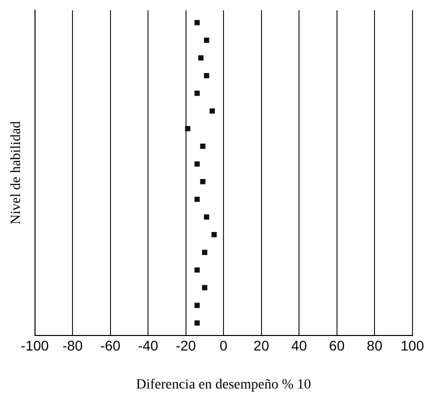  What do you see at coordinates (35, 346) in the screenshot?
I see `x-tick-label: -100` at bounding box center [35, 346].